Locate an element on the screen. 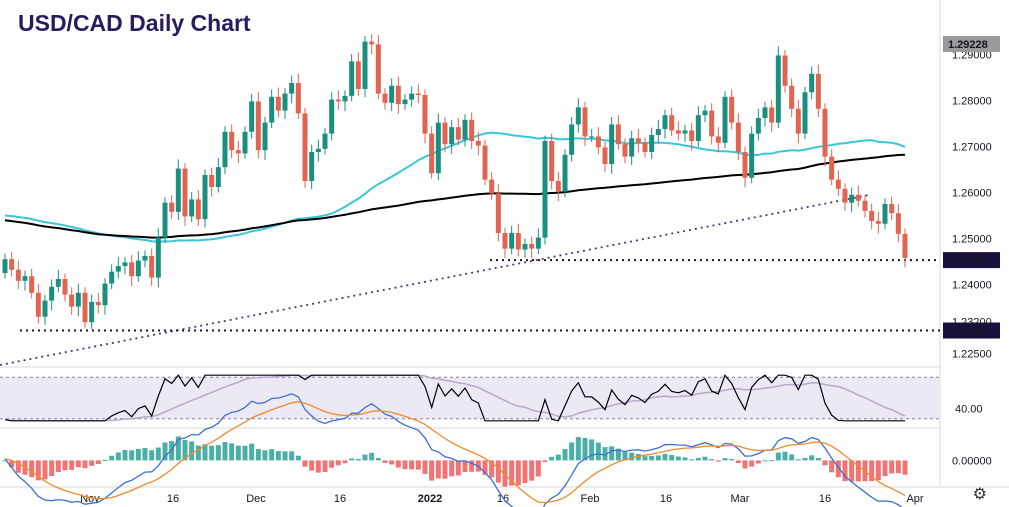 The height and width of the screenshot is (507, 1009). x-tick-label: Apr is located at coordinates (914, 499).